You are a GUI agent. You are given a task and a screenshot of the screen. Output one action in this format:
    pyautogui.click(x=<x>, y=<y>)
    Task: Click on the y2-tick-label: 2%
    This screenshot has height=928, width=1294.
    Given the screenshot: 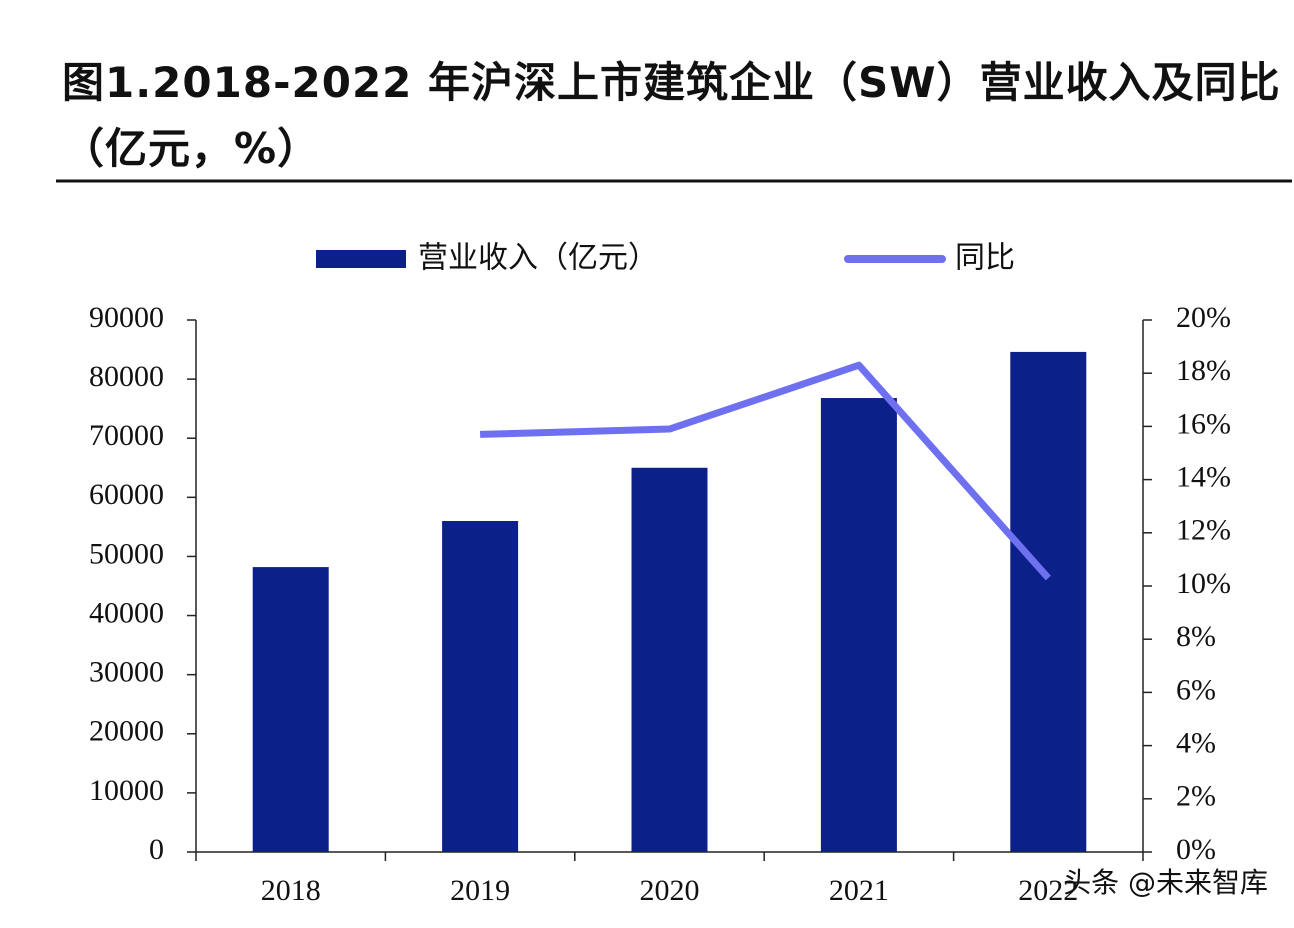 What is the action you would take?
    pyautogui.click(x=1196, y=796)
    